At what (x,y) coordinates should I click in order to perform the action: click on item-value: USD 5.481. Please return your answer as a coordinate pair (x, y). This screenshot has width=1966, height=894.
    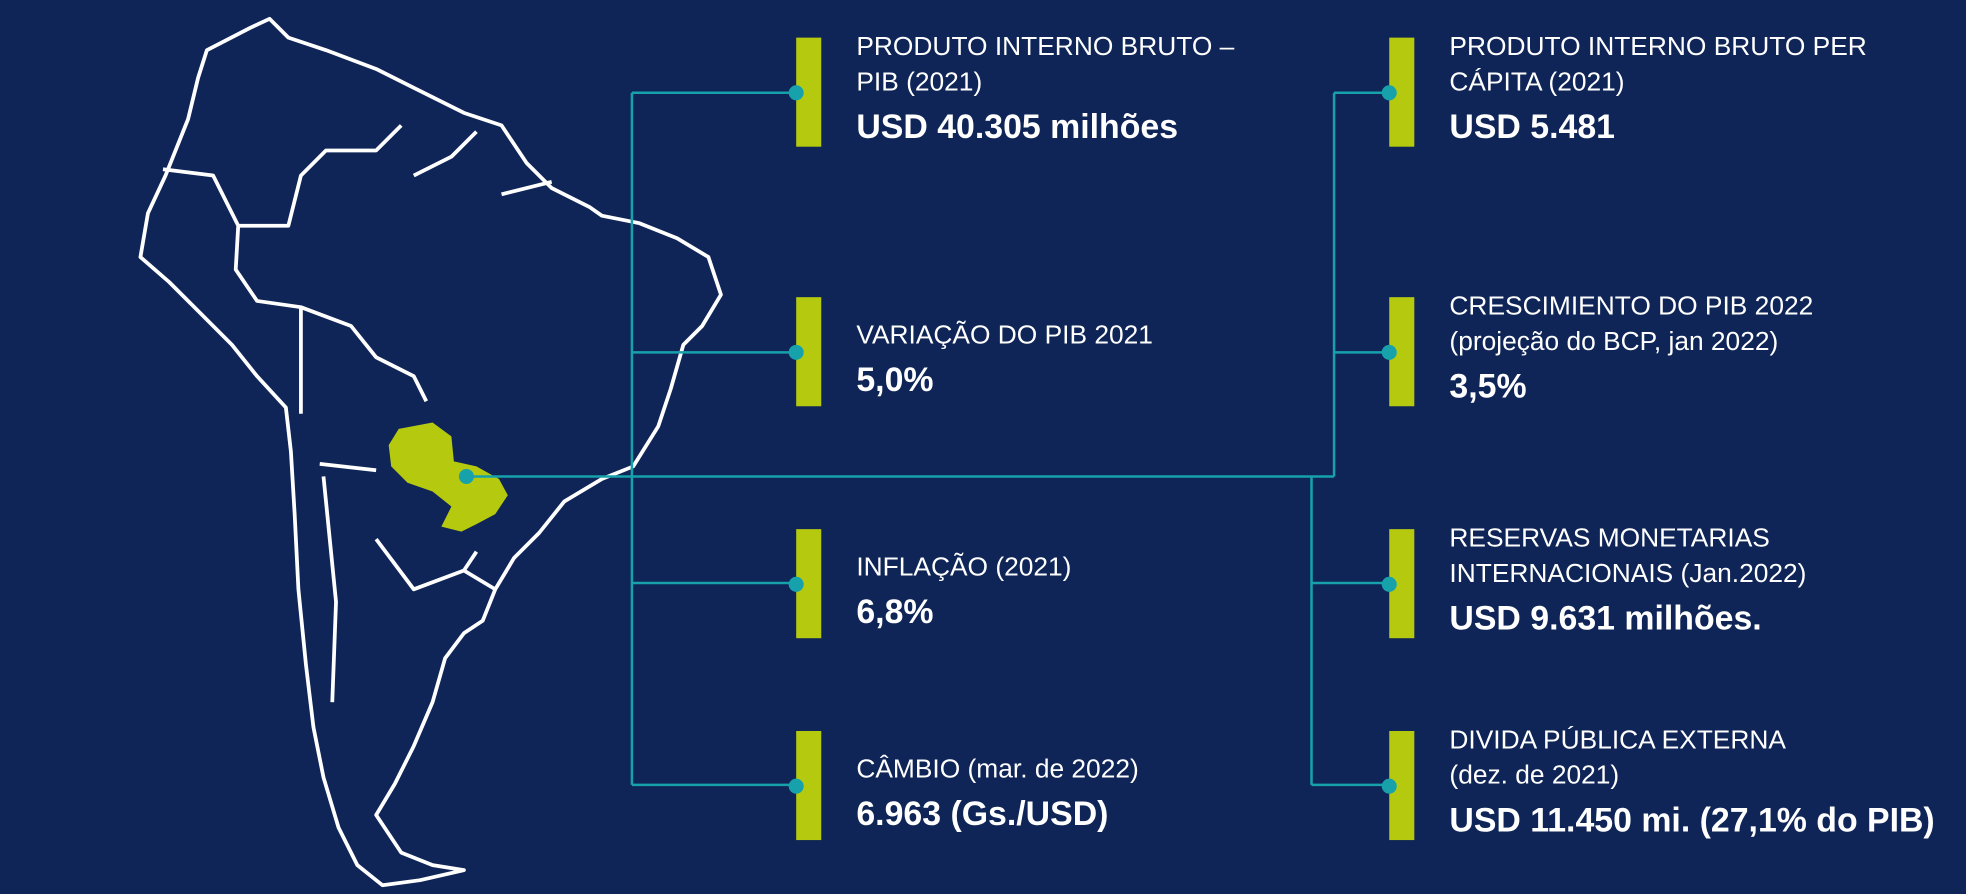
    Looking at the image, I should click on (1532, 127).